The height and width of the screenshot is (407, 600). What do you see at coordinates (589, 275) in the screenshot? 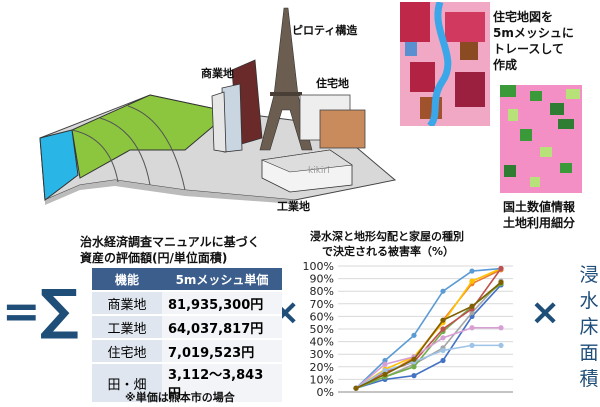
I see `vertical-char: 浸` at bounding box center [589, 275].